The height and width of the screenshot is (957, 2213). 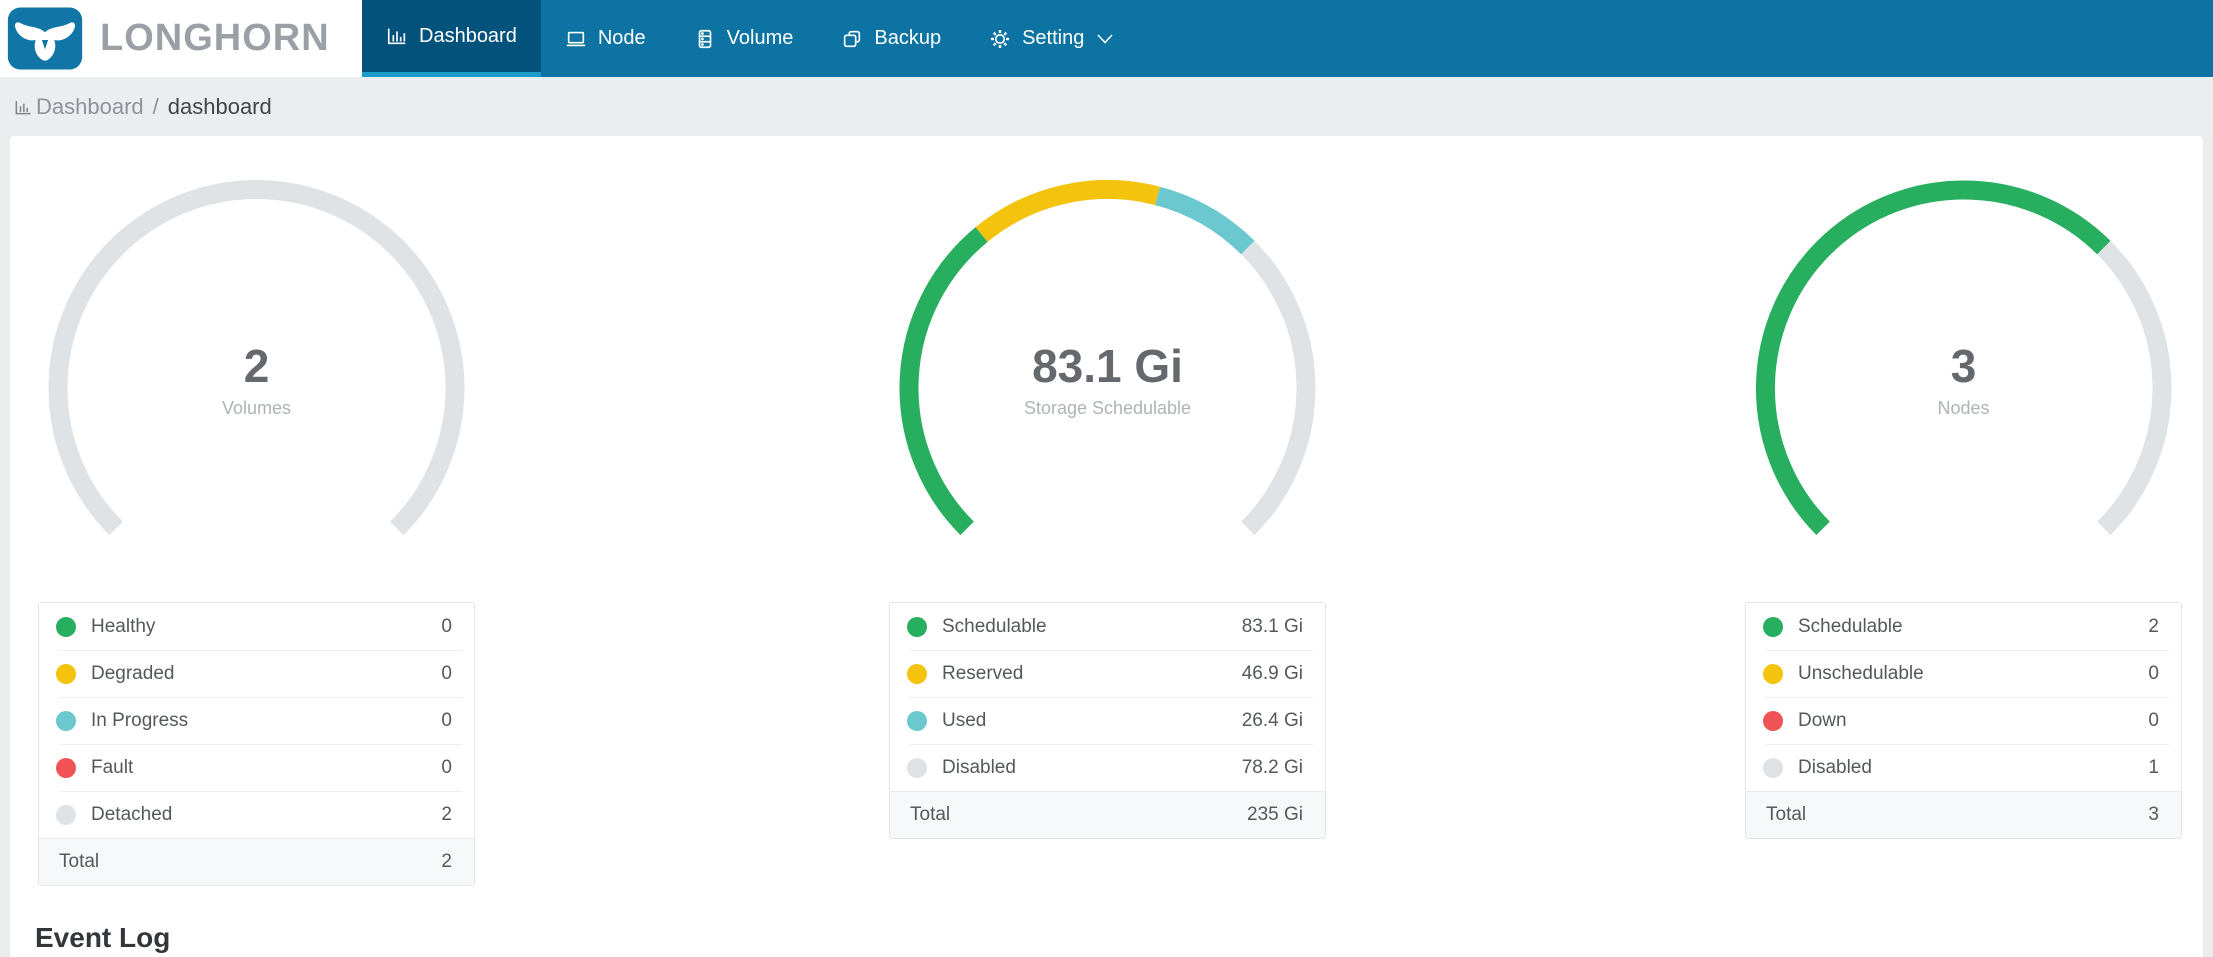 I want to click on legend-total-row: Total 2, so click(x=256, y=861).